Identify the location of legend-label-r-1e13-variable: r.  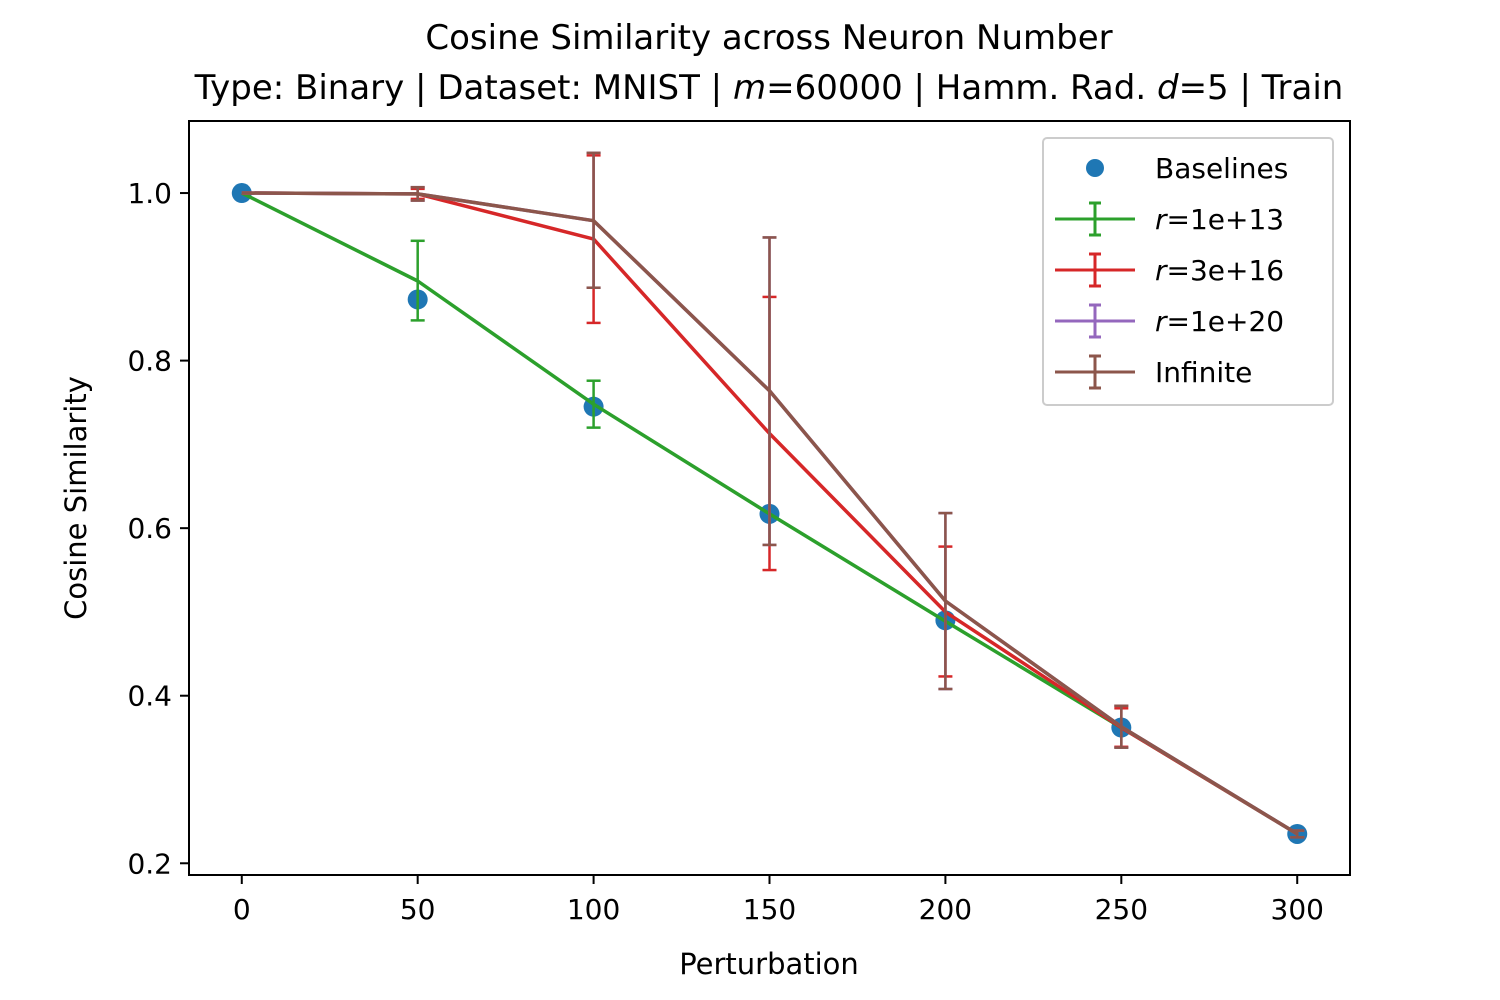
(1161, 219).